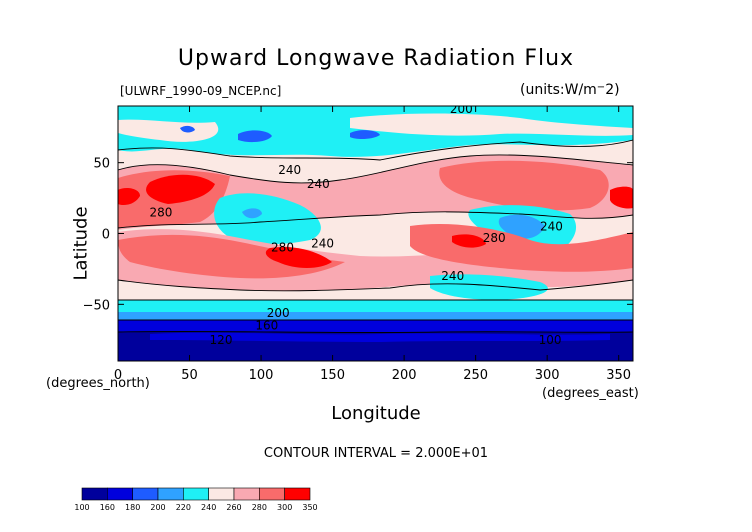 This screenshot has height=532, width=752. Describe the element at coordinates (201, 91) in the screenshot. I see `file-label: [ULWRF_1990-09_NCEP.nc]` at that location.